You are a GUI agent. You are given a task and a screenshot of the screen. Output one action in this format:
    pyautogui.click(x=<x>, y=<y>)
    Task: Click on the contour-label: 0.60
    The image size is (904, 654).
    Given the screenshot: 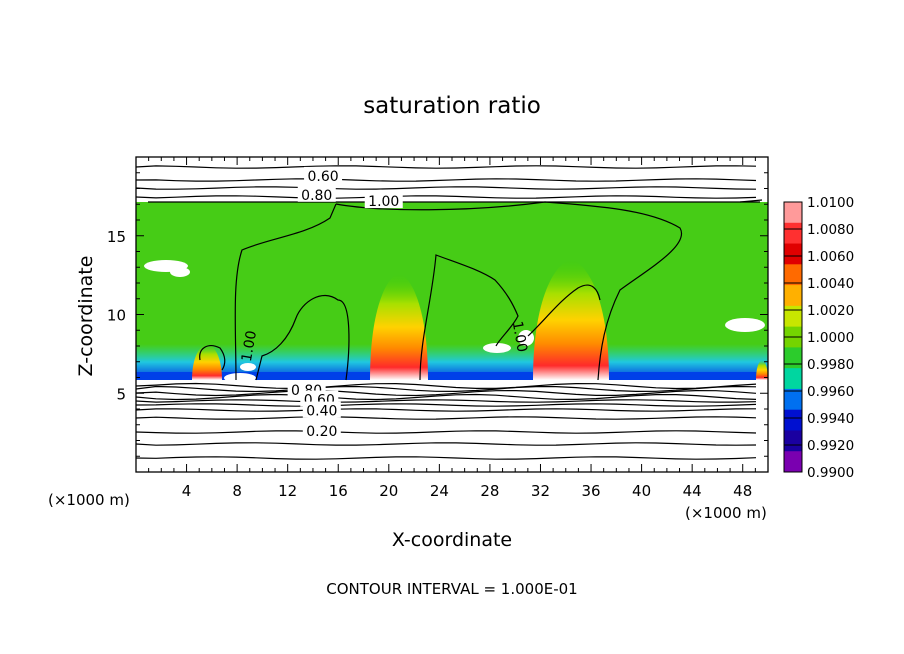 What is the action you would take?
    pyautogui.click(x=322, y=177)
    